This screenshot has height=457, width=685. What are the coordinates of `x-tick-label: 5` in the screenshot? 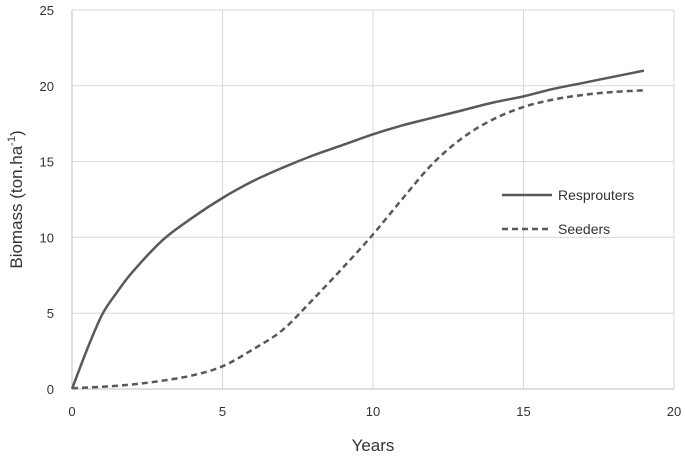 It's located at (222, 411).